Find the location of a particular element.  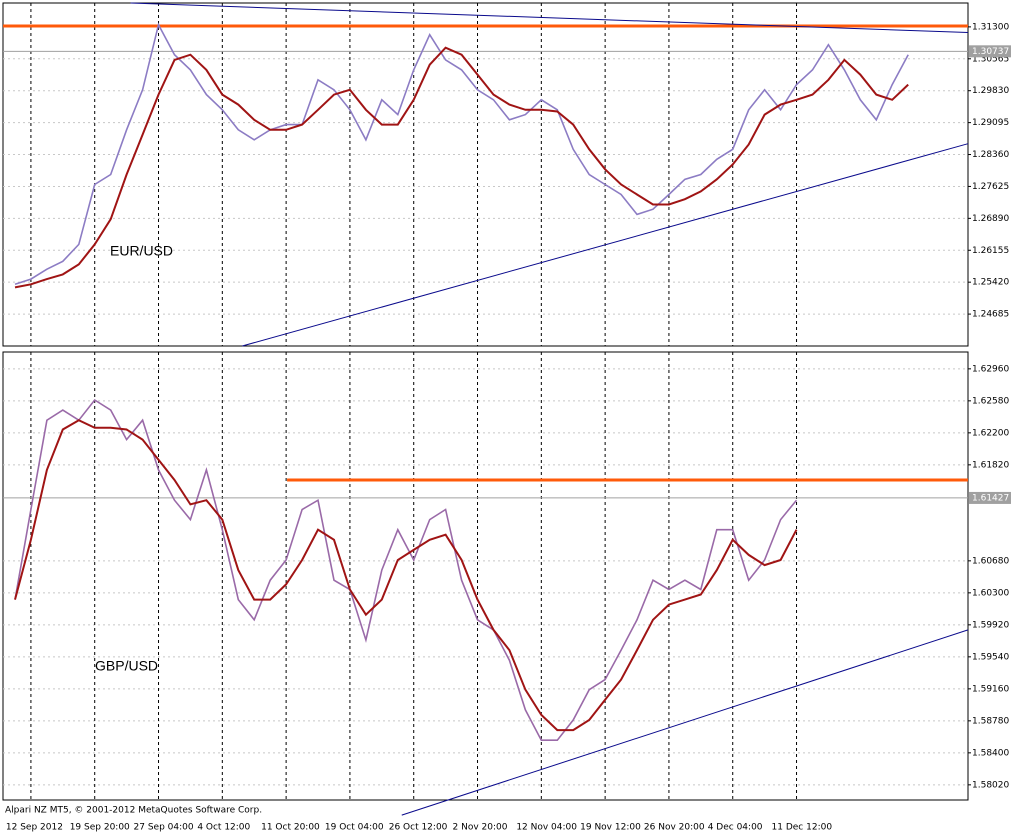

y-tick-label: 1.26155 is located at coordinates (990, 251).